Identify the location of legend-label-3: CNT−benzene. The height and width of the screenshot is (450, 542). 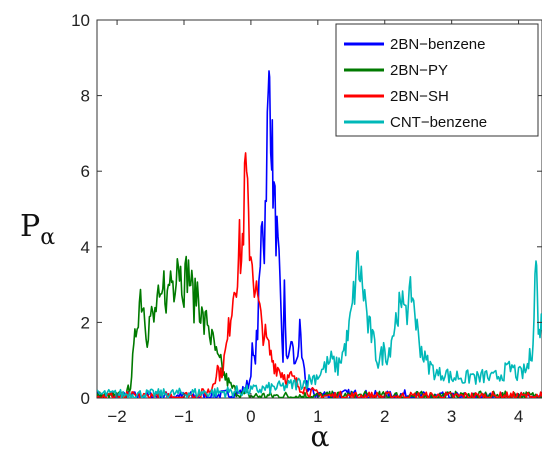
(438, 122).